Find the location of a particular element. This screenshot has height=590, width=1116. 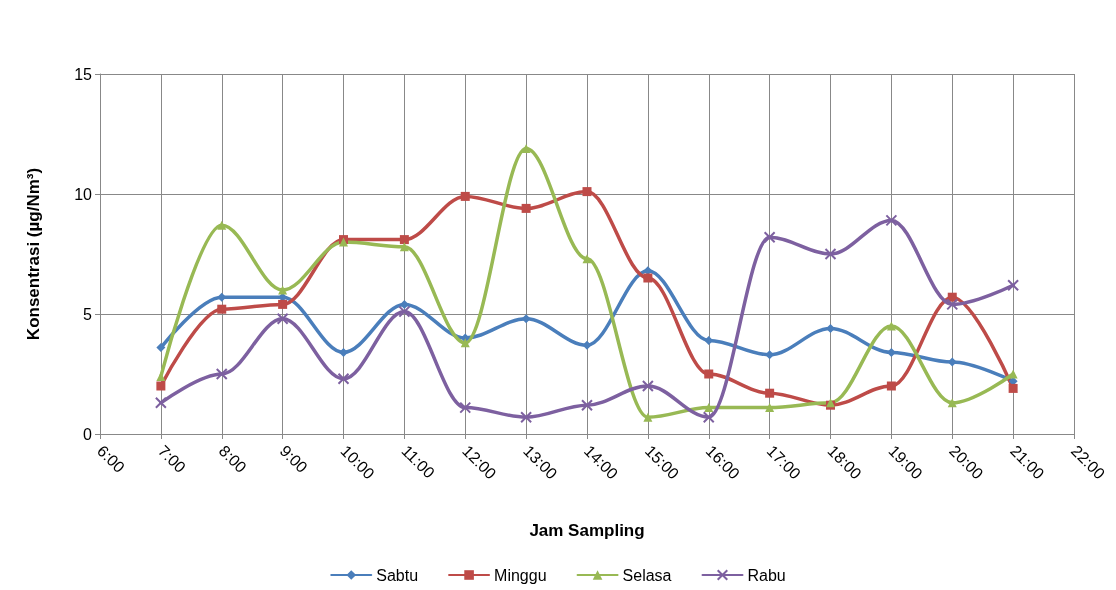

y-tick-label: 15 is located at coordinates (83, 74).